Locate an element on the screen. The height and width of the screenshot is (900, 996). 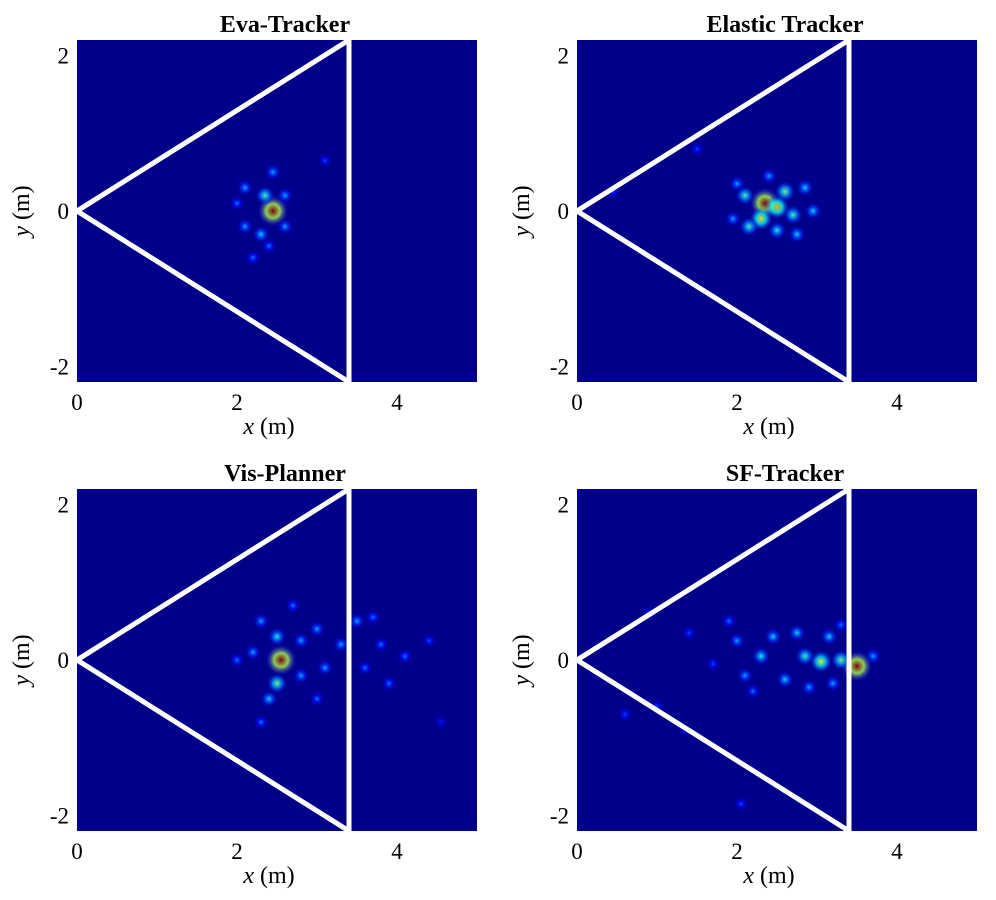
panel-title: Eva-Tracker is located at coordinates (285, 25).